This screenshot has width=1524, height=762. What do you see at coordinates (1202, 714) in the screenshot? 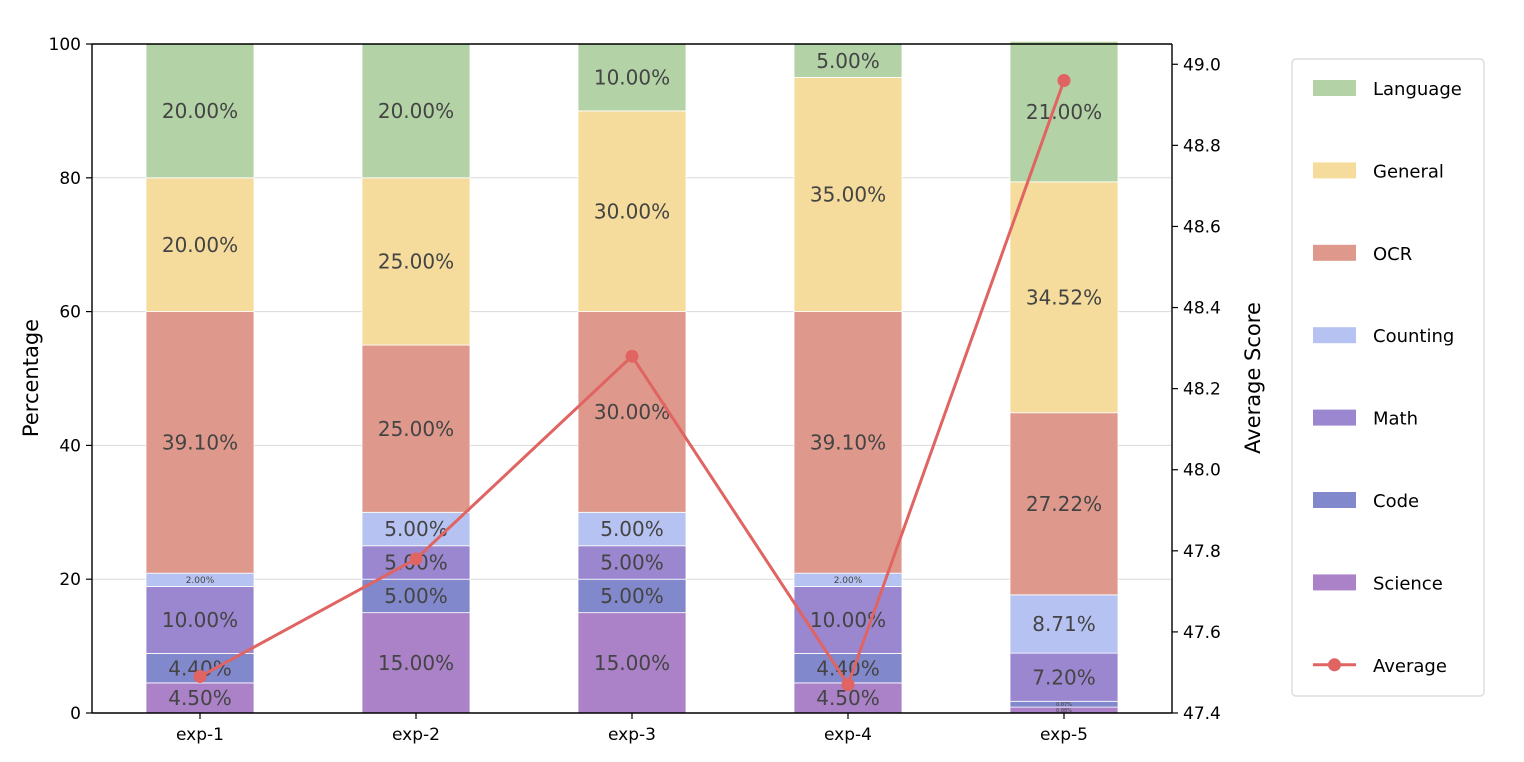
I see `y2-tick-label: 47.4` at bounding box center [1202, 714].